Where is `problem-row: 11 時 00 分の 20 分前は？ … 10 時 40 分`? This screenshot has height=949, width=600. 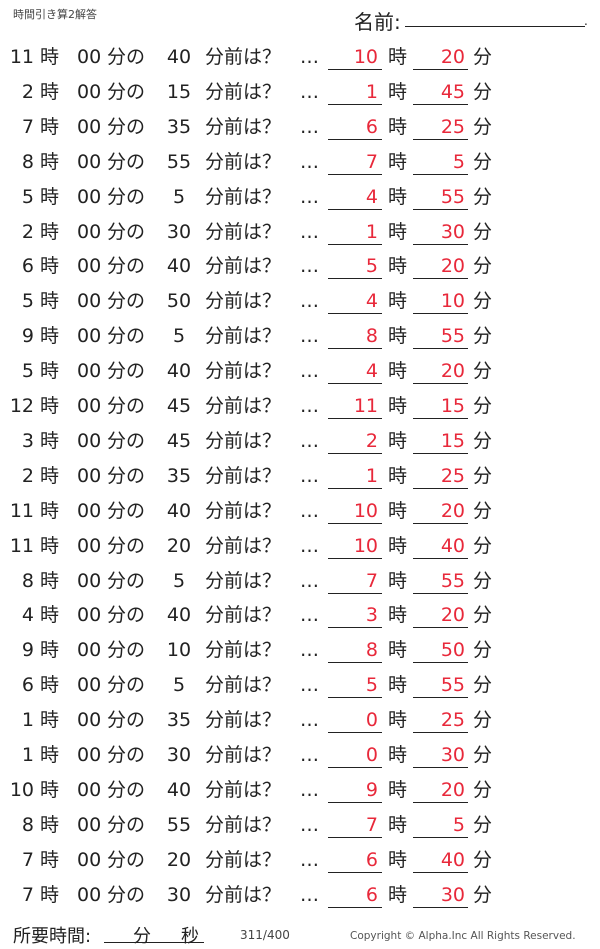 problem-row: 11 時 00 分の 20 分前は？ … 10 時 40 分 is located at coordinates (300, 551).